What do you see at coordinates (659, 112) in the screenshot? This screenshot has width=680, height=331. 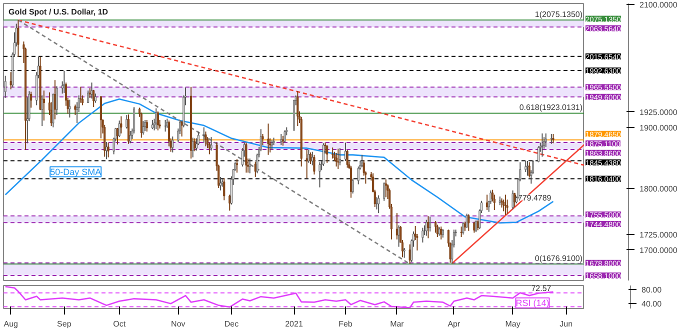 I see `y-tick-label: 1925.0000` at bounding box center [659, 112].